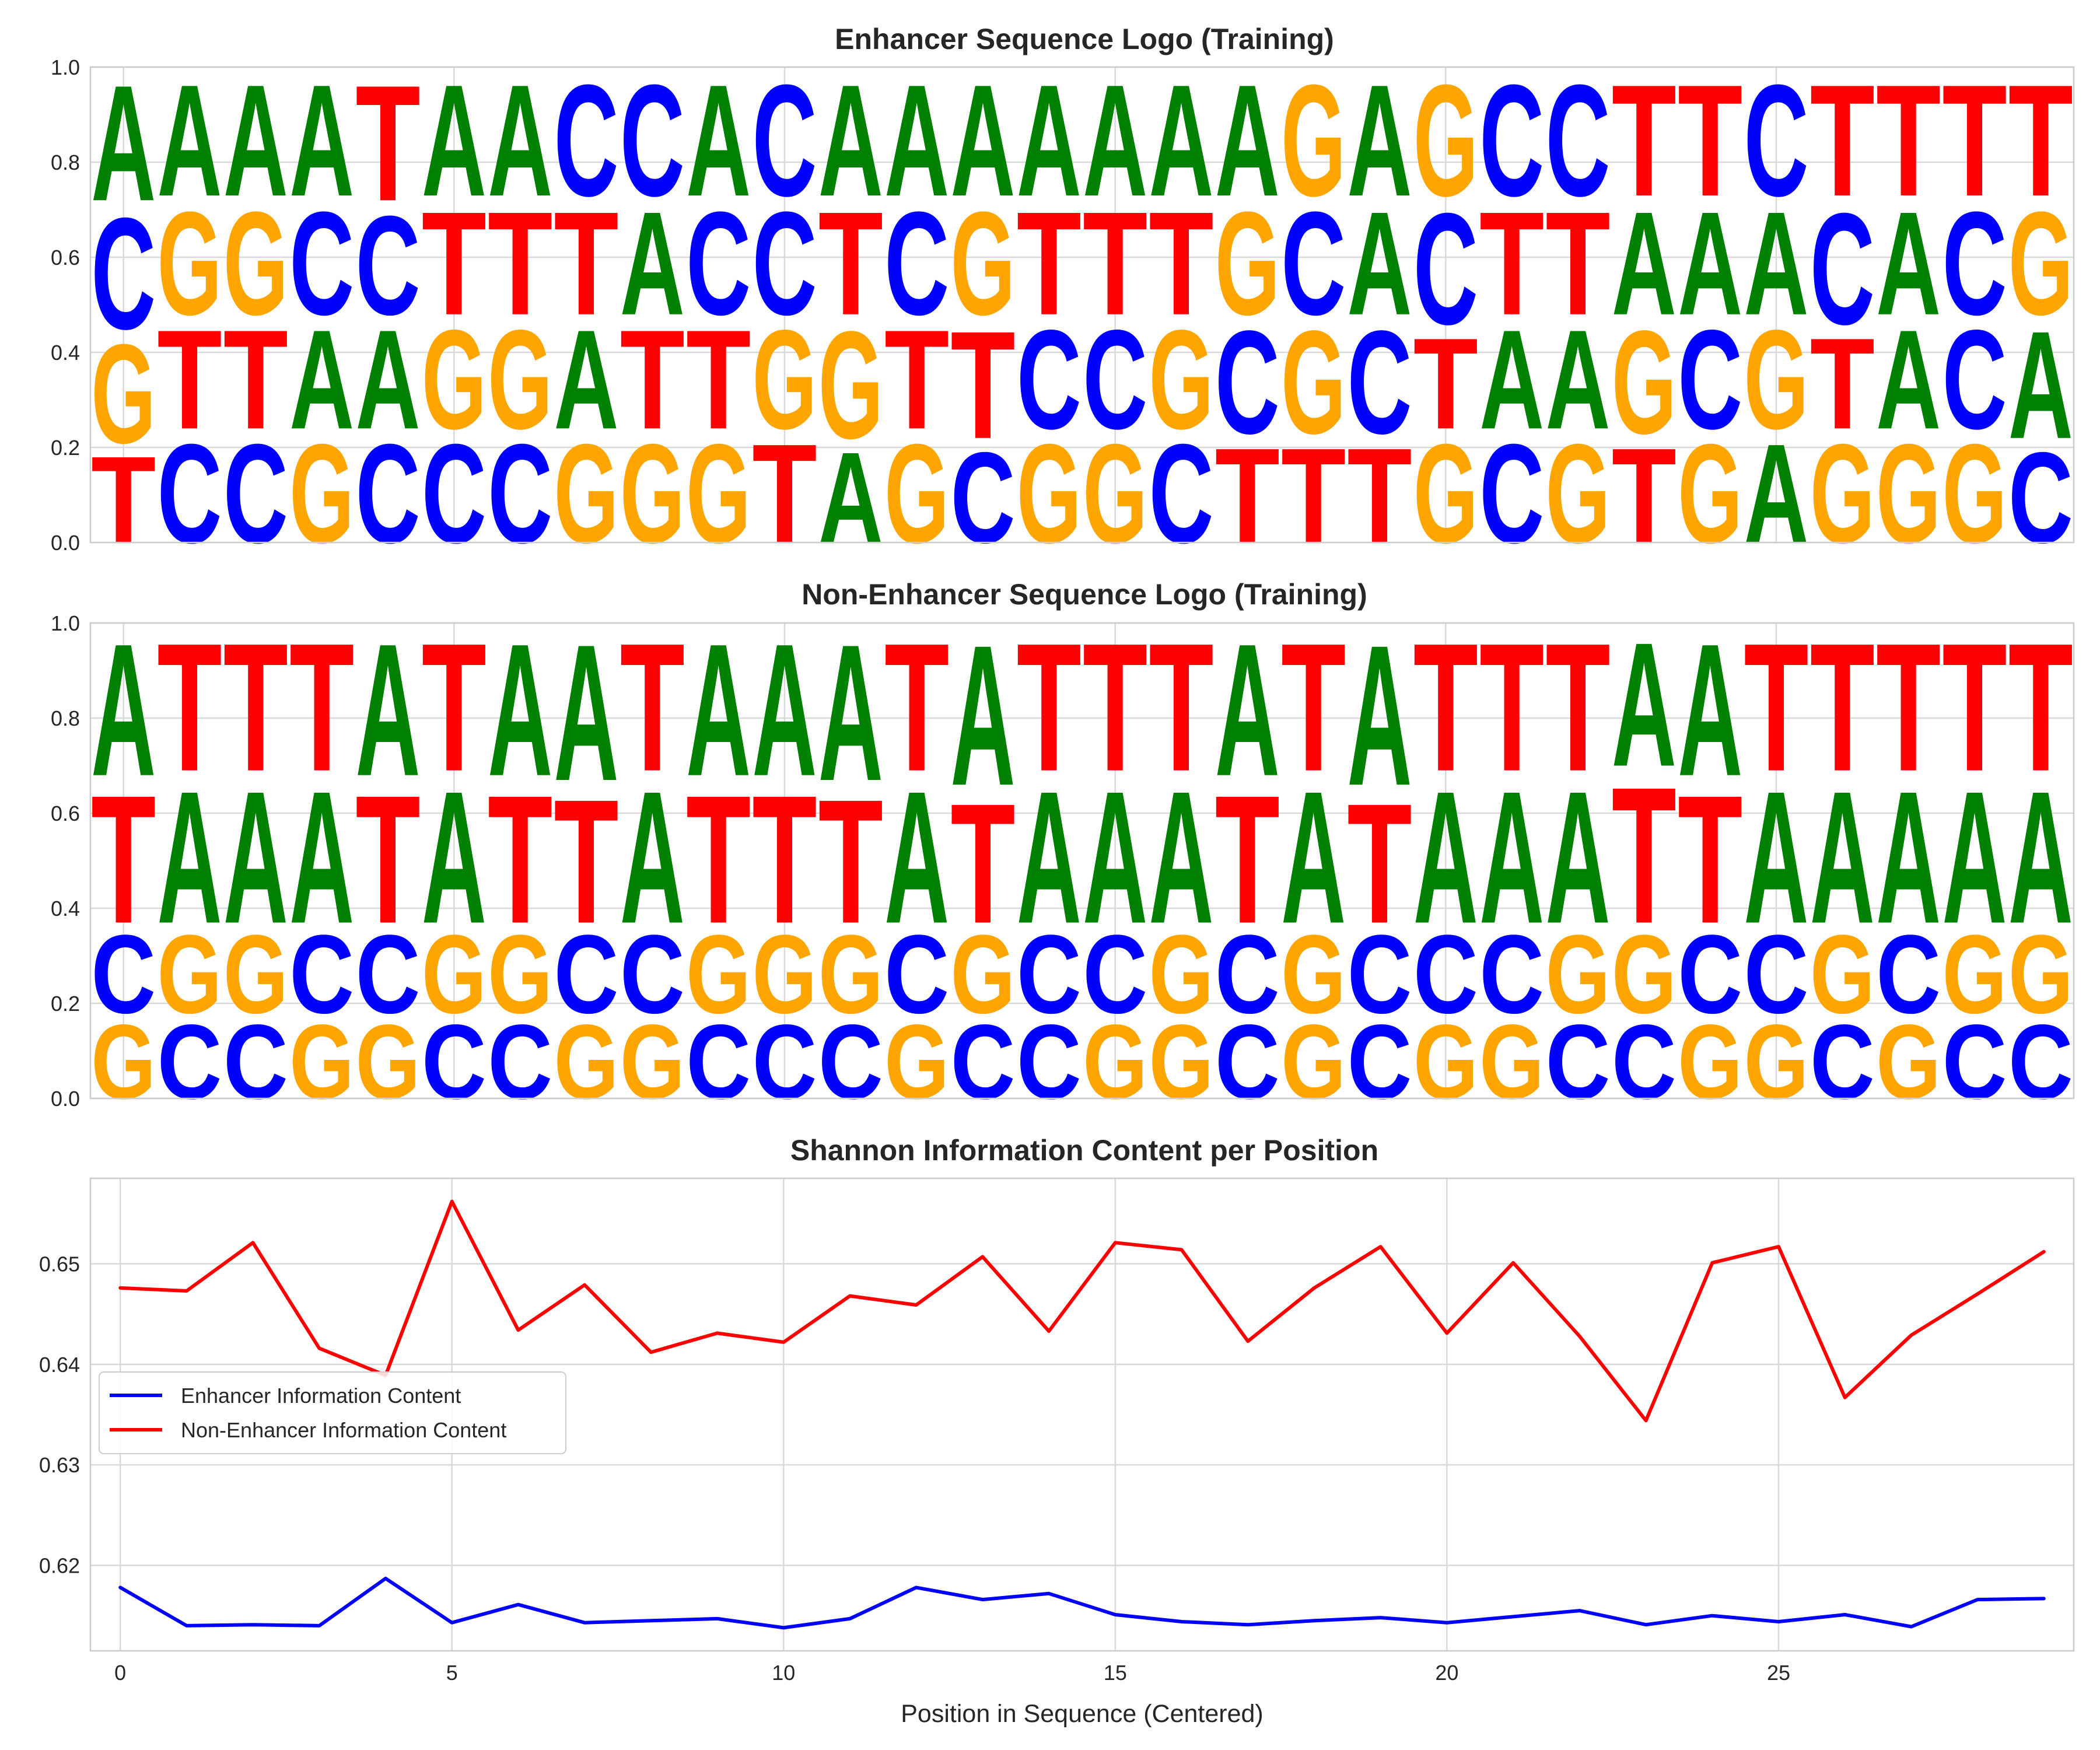 The image size is (2100, 1750). I want to click on legend-label-enhancer: Enhancer Information Content, so click(321, 1396).